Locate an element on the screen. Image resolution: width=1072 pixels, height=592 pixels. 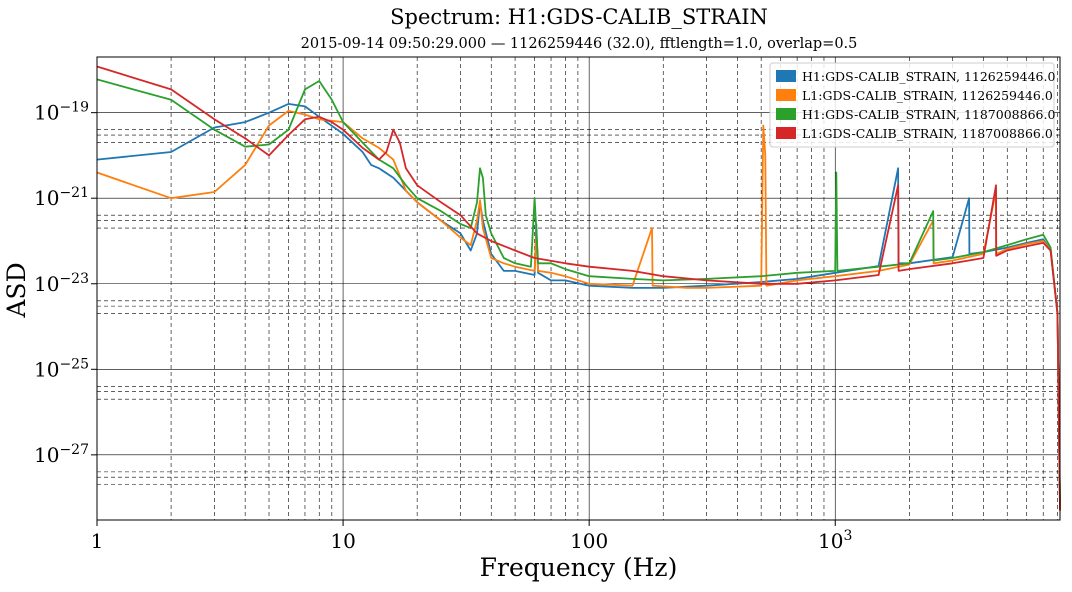
x-tick-label: 1 is located at coordinates (97, 541).